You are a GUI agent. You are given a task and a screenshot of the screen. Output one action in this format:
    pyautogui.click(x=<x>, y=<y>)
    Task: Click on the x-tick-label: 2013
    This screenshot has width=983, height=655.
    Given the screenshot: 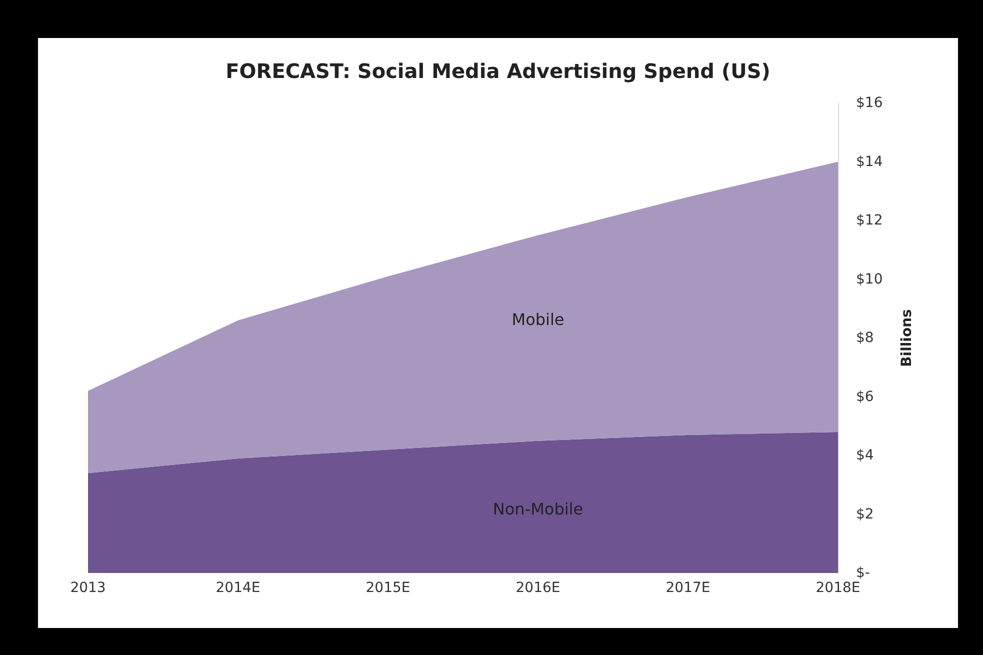 What is the action you would take?
    pyautogui.click(x=88, y=588)
    